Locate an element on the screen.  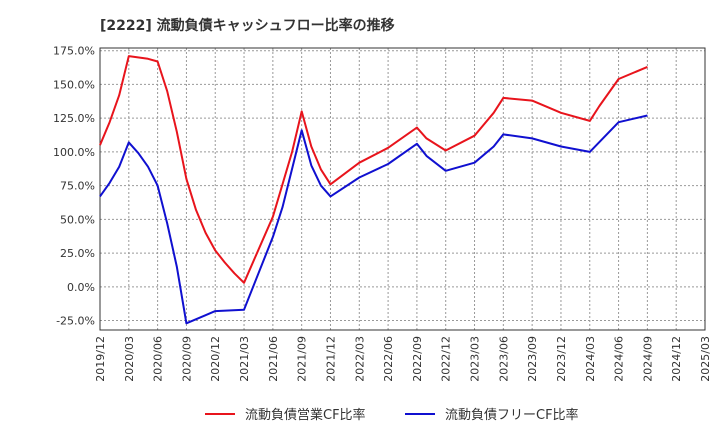
x-tick-label: 2021/03 is located at coordinates (244, 359).